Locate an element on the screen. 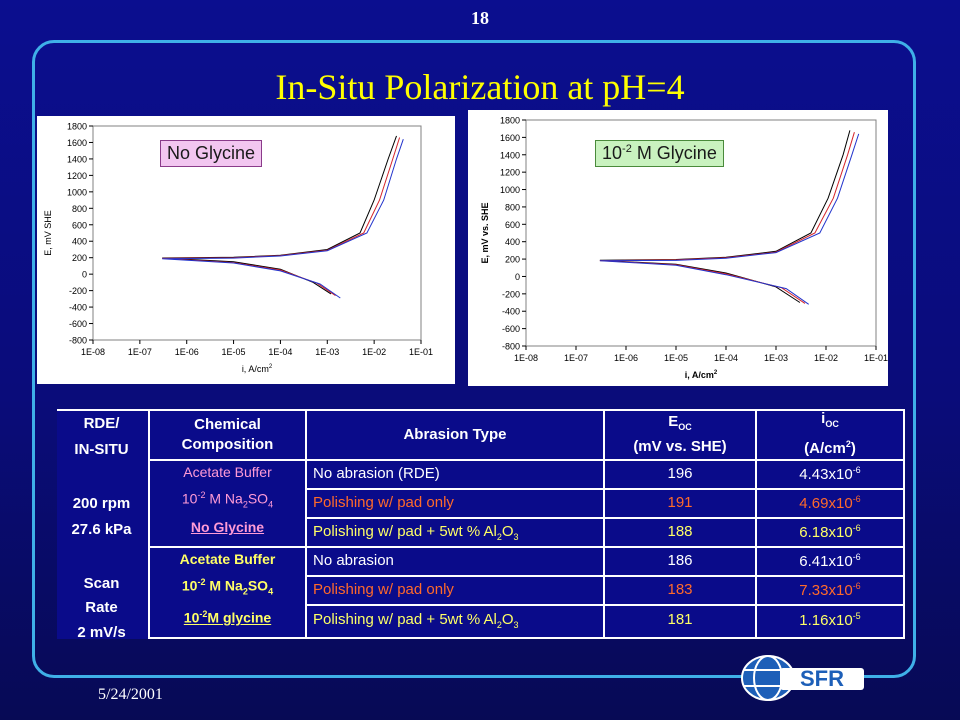  row4-ioc-base: 6.41x10 is located at coordinates (826, 561).